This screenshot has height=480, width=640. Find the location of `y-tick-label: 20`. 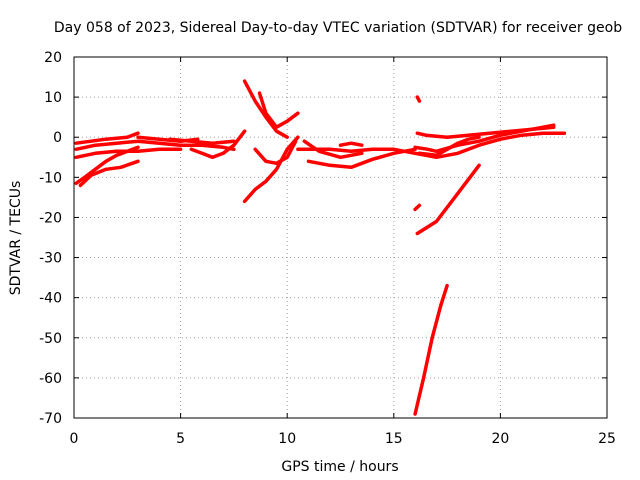

y-tick-label: 20 is located at coordinates (53, 58).